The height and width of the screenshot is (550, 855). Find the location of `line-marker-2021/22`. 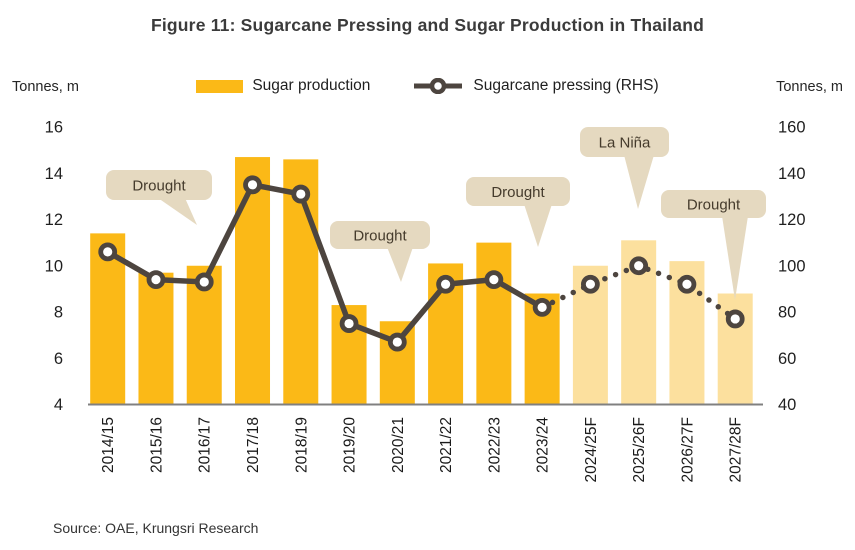

line-marker-2021/22 is located at coordinates (445, 284).